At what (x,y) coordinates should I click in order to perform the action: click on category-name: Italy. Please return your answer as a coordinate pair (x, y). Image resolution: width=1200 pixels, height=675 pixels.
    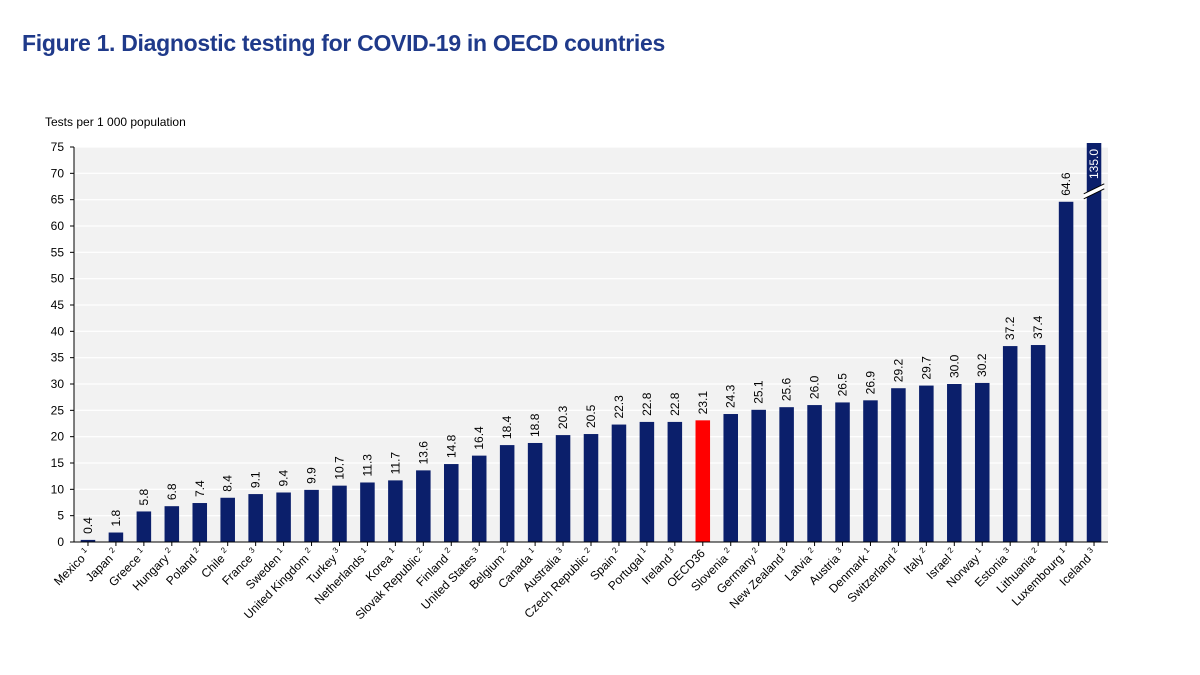
    Looking at the image, I should click on (913, 563).